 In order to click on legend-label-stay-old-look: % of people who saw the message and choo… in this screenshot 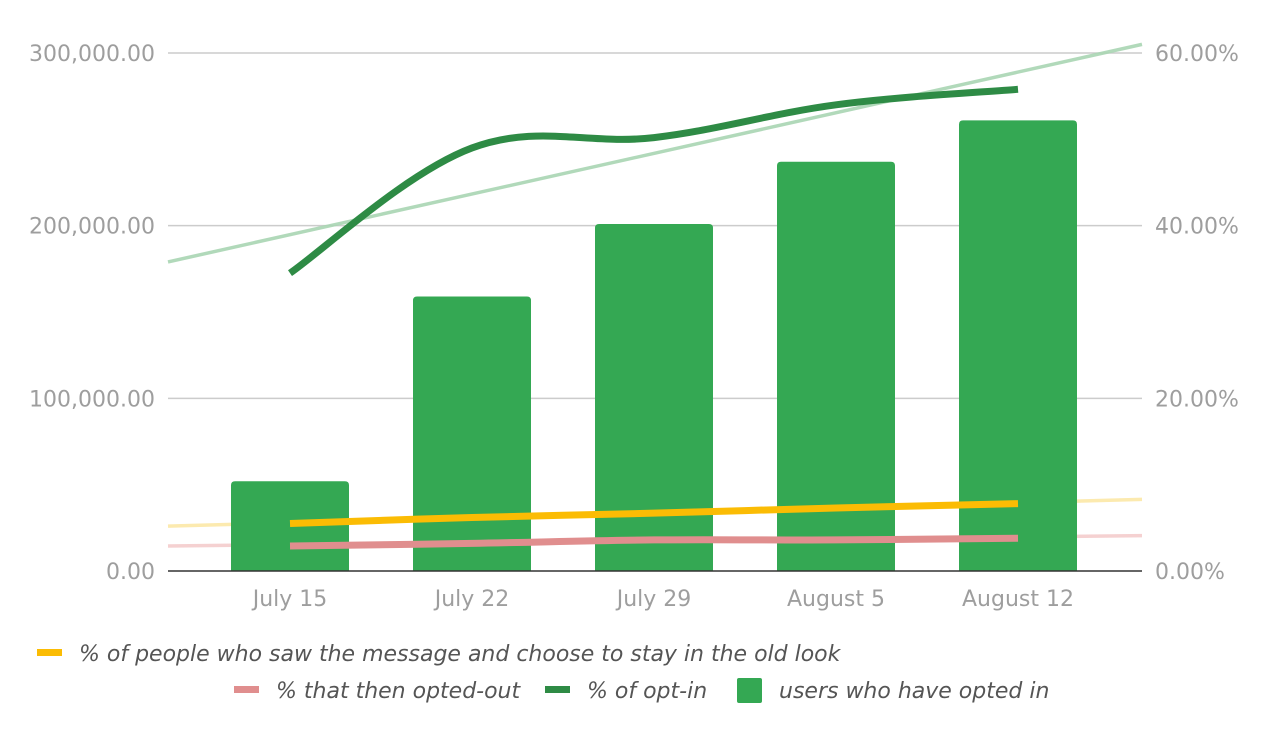, I will do `click(460, 654)`.